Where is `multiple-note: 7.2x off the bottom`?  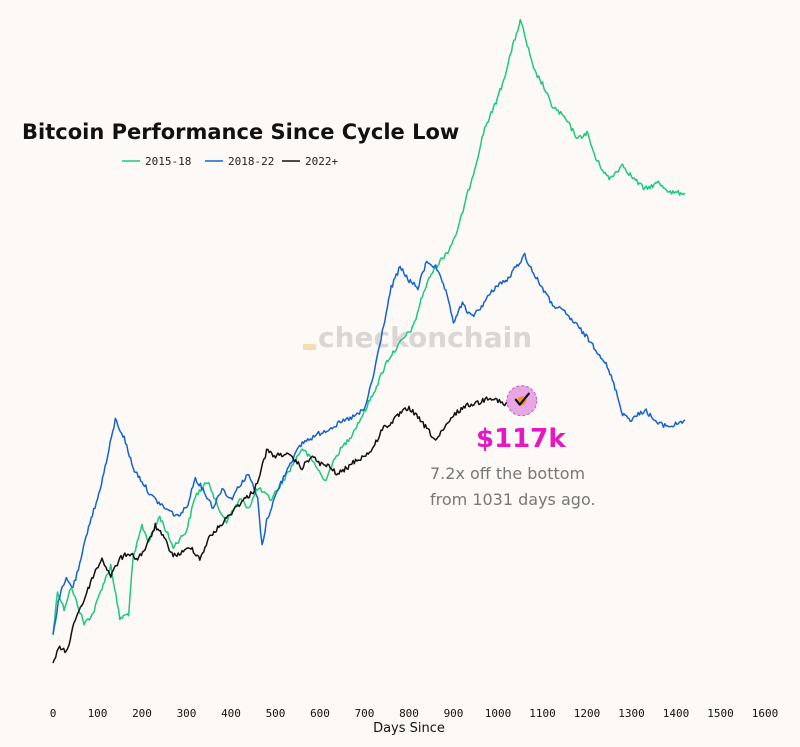
multiple-note: 7.2x off the bottom is located at coordinates (507, 473).